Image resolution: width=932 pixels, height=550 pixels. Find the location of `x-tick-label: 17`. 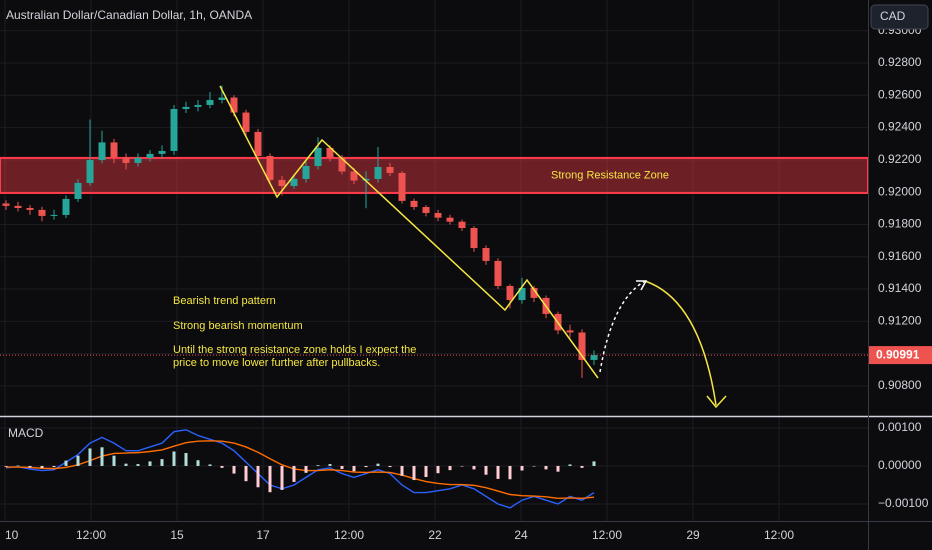

x-tick-label: 17 is located at coordinates (263, 535).